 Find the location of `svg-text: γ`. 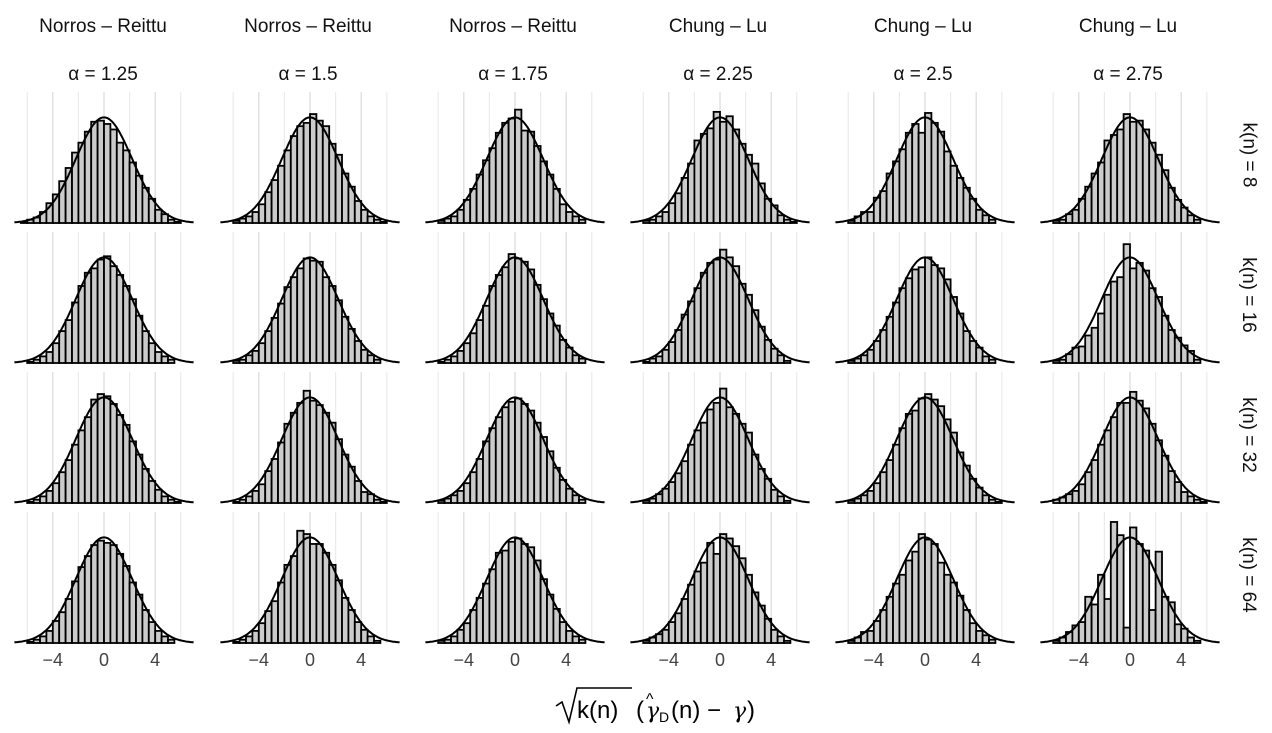

svg-text: γ is located at coordinates (740, 711).